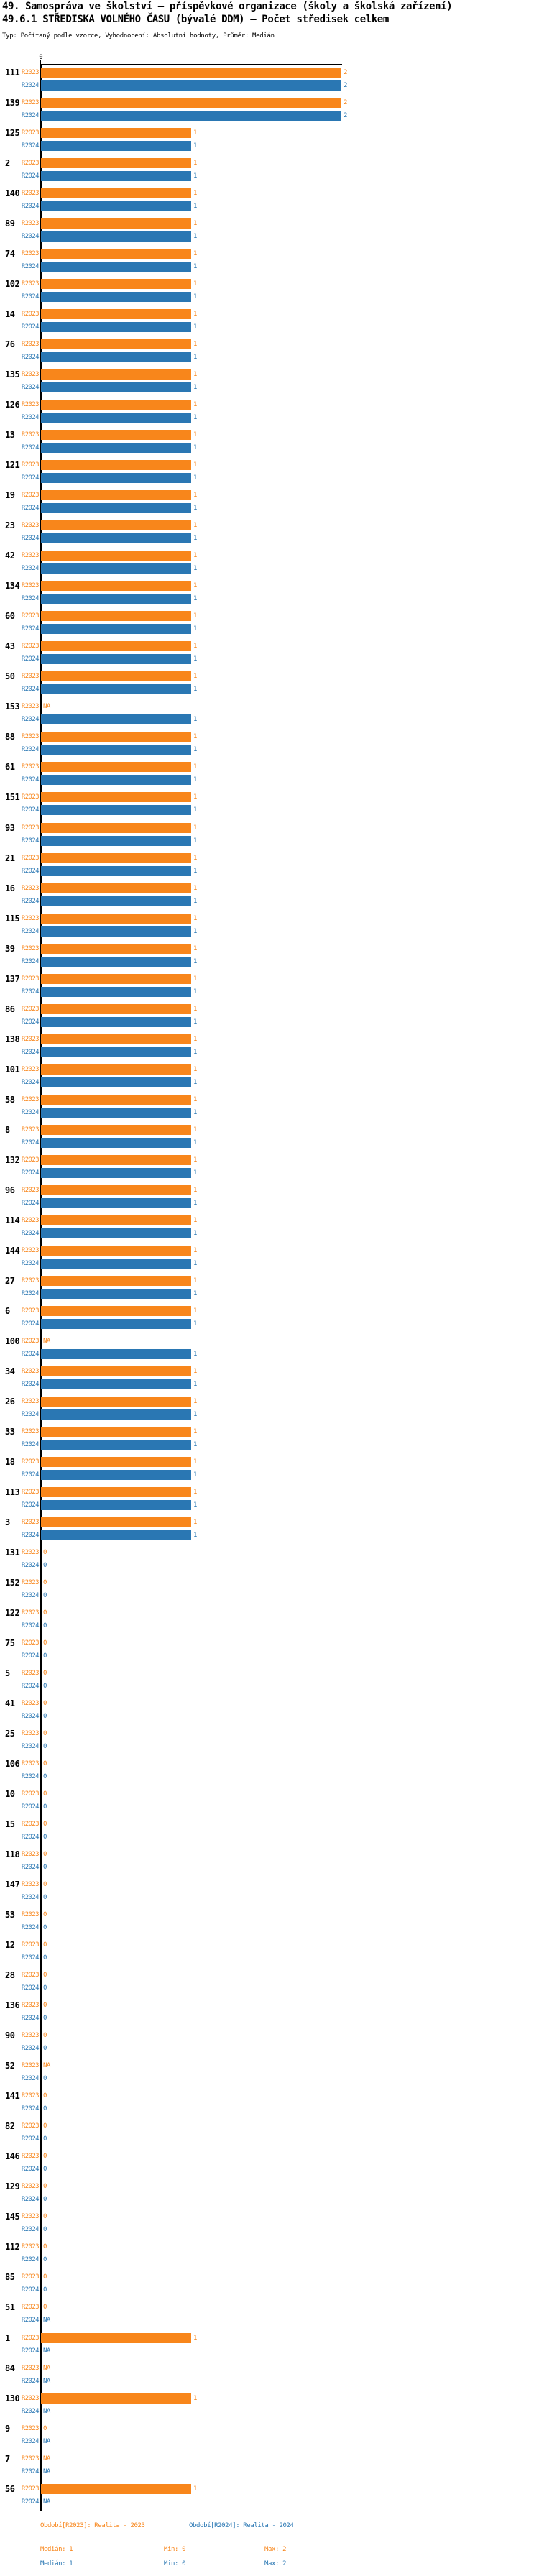  What do you see at coordinates (13, 1251) in the screenshot?
I see `row-id-label: 144` at bounding box center [13, 1251].